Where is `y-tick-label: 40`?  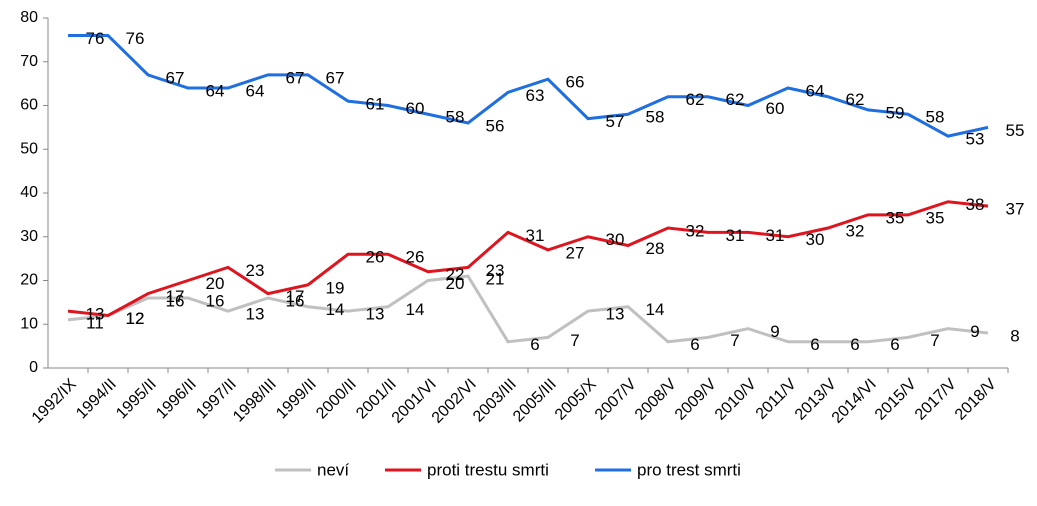 y-tick-label: 40 is located at coordinates (29, 192).